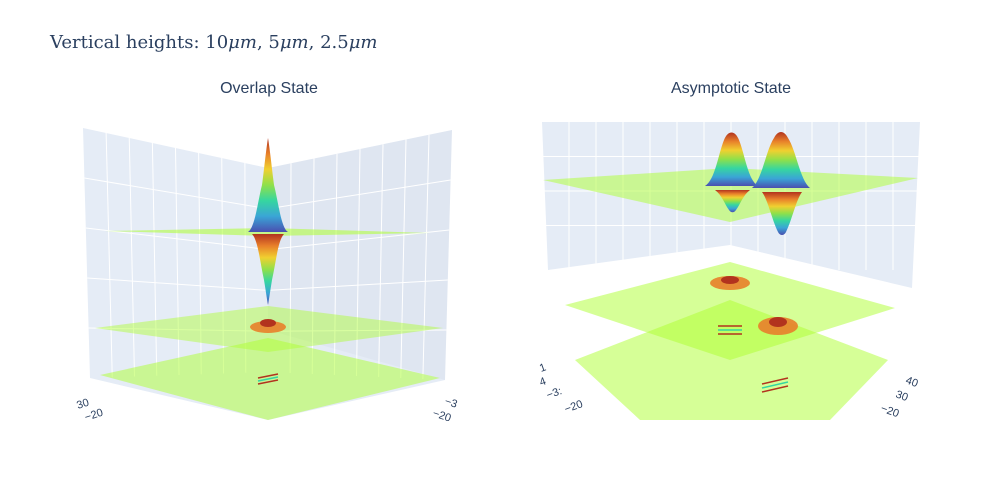 The image size is (1000, 500). I want to click on asymptotic-blob-5um-right-core, so click(778, 322).